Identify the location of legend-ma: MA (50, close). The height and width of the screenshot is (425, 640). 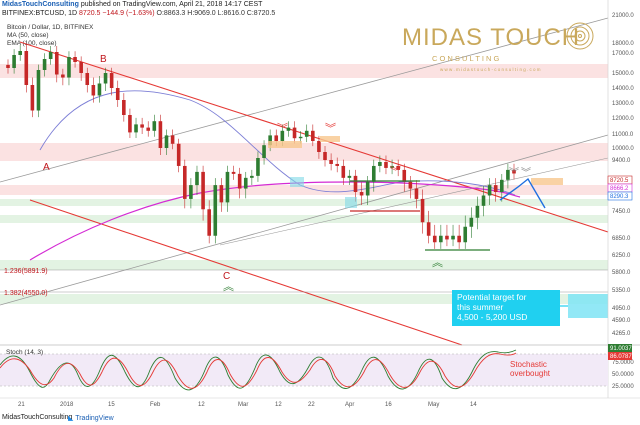
(28, 35).